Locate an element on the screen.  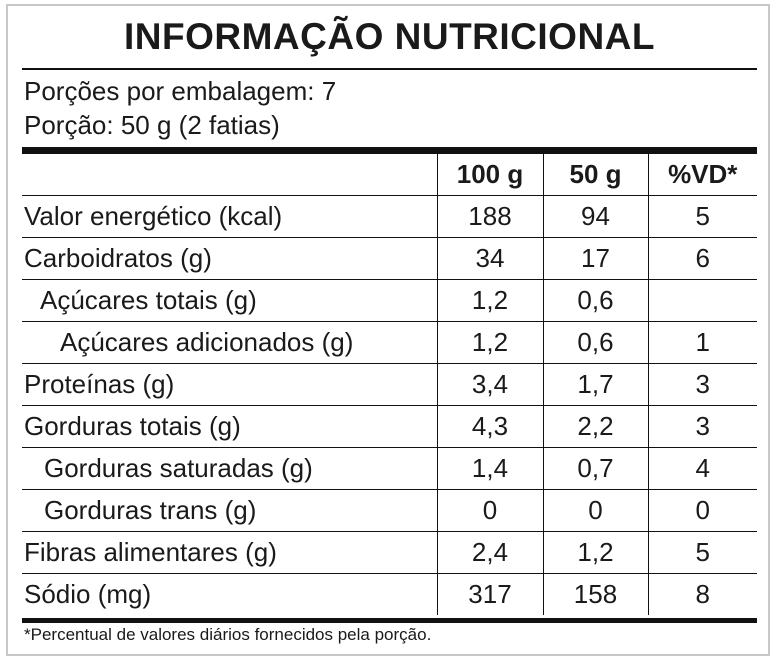
nutrient-name: Açúcares adicionados (g) is located at coordinates (230, 342).